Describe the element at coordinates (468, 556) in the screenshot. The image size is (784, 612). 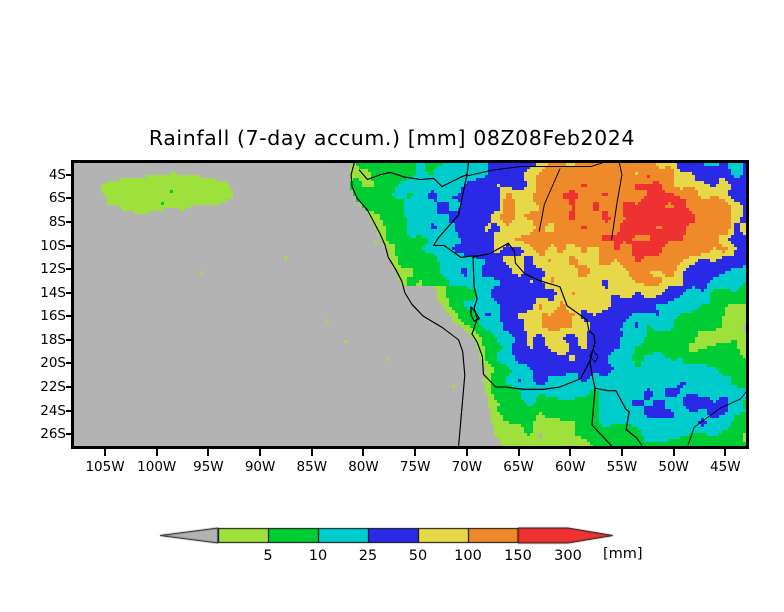
I see `colorbar-tick-label: 100` at that location.